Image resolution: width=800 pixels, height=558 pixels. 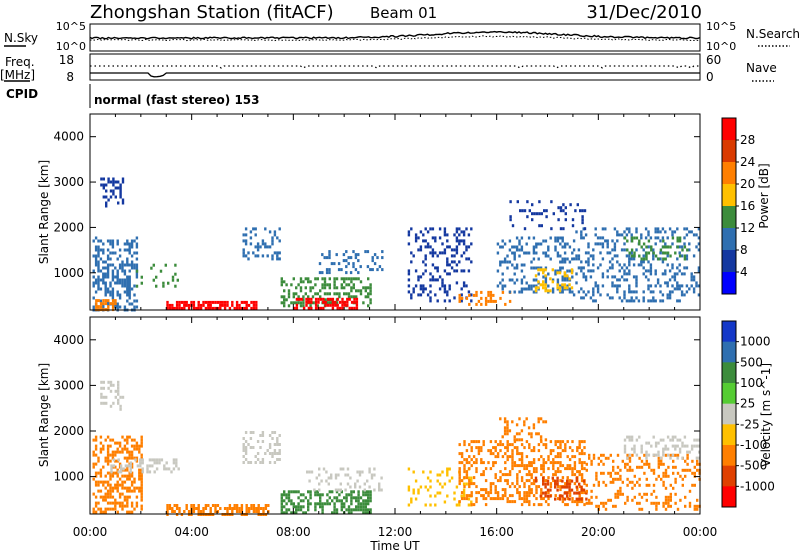 I want to click on freq-trace, so click(x=395, y=75).